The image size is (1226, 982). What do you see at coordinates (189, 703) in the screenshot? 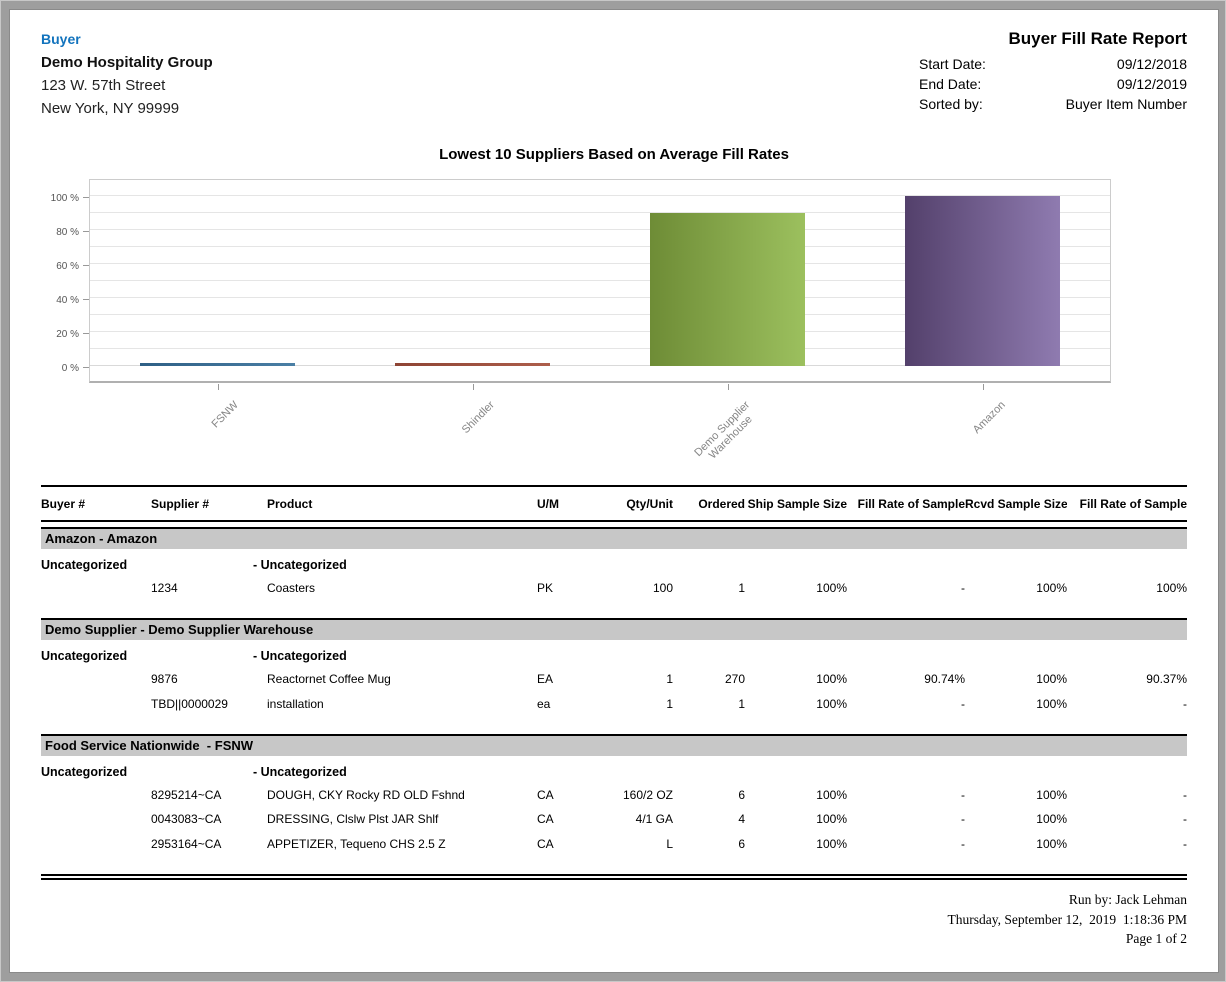
I see `supplier-num-cell: TBD||0000029` at bounding box center [189, 703].